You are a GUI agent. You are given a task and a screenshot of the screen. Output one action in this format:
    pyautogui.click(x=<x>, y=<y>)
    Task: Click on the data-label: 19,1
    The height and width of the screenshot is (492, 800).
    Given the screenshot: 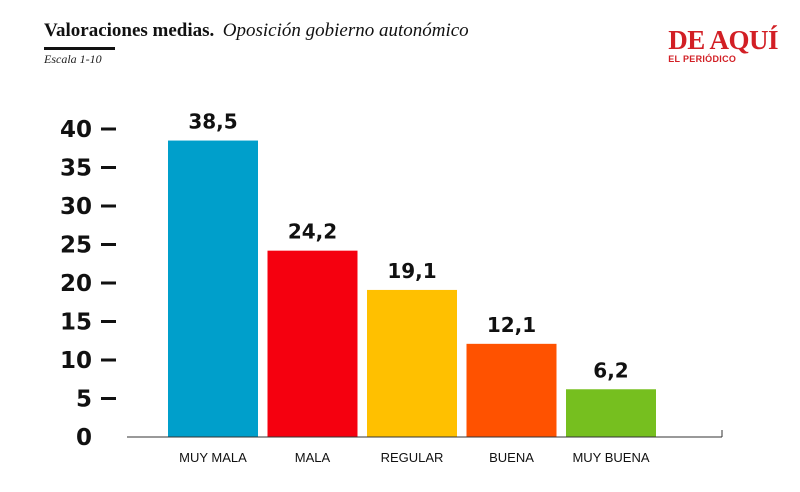 What is the action you would take?
    pyautogui.click(x=411, y=271)
    